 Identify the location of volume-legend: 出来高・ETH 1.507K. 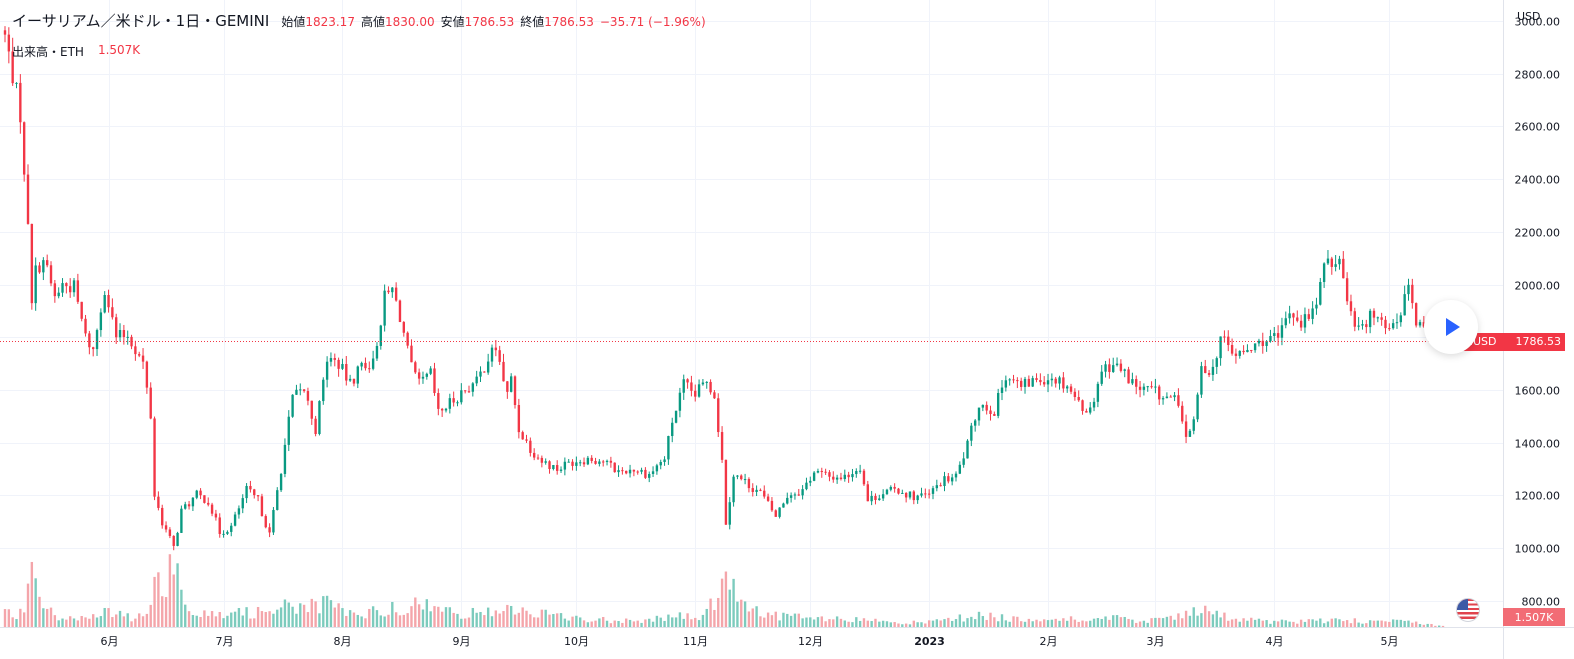
(76, 51).